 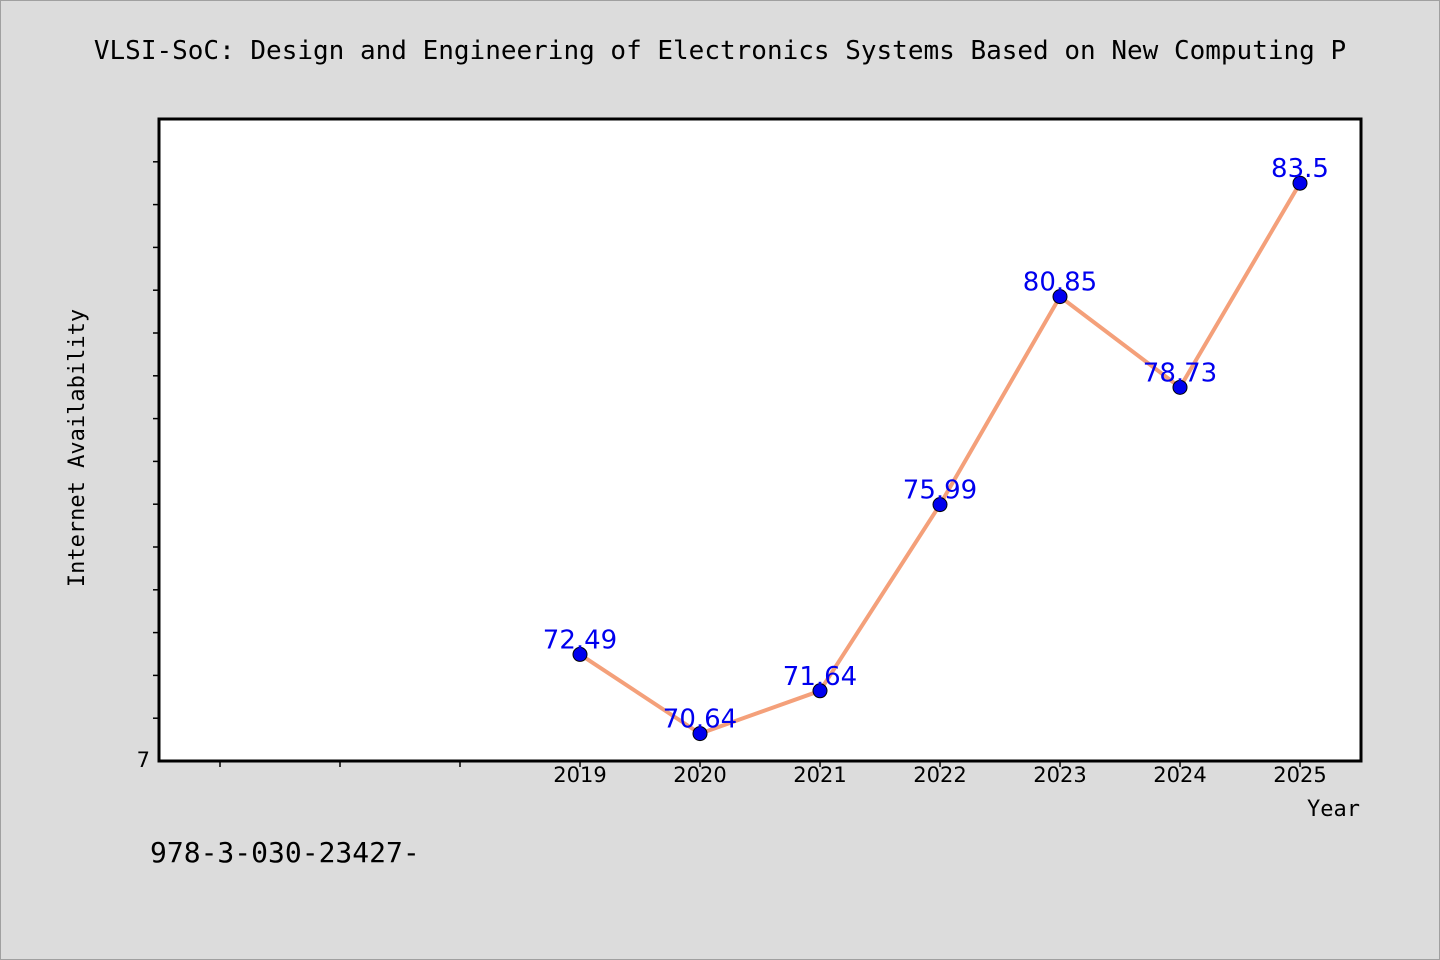 I want to click on x-tick-label: 2022, so click(x=939, y=775).